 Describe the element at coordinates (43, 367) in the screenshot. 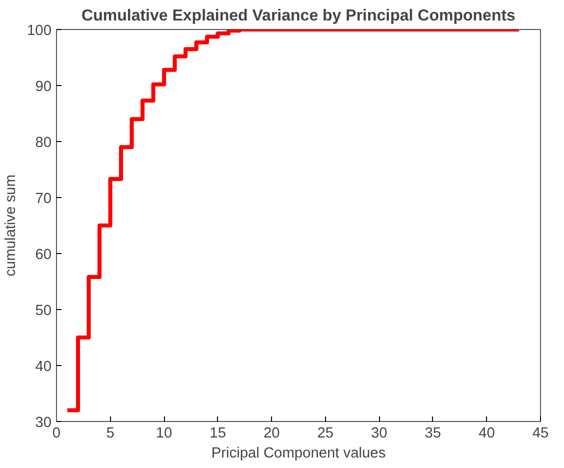

I see `y-tick-label: 40` at that location.